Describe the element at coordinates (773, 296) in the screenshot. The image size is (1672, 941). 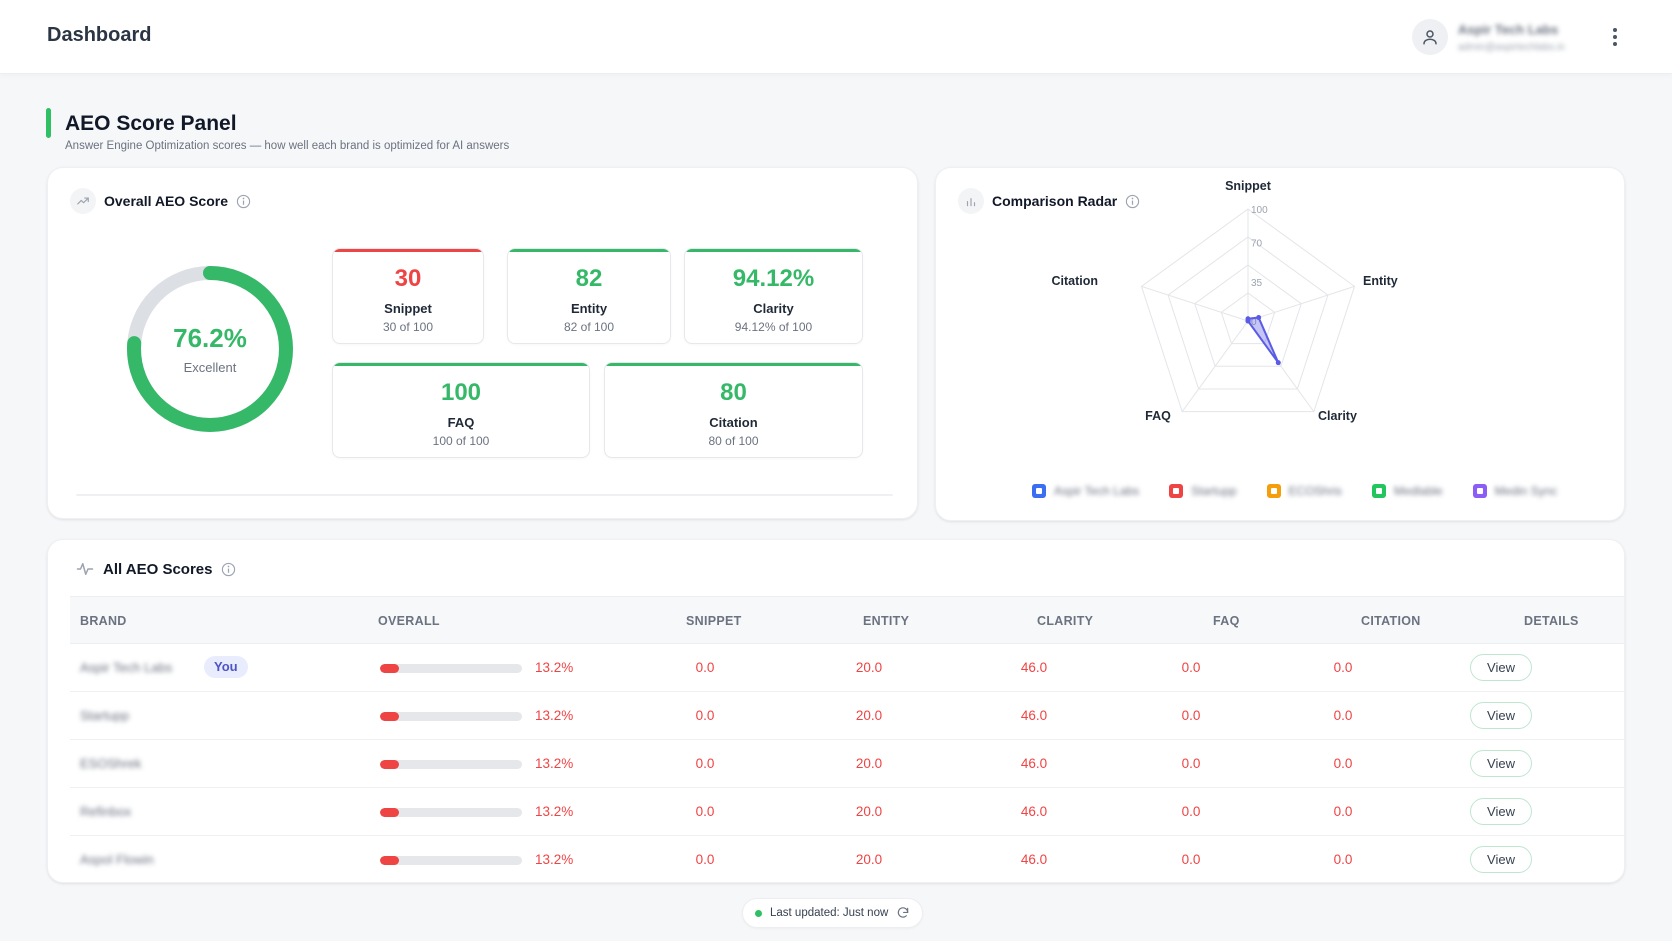
I see `metric-card-clarity: 94.12% Clarity 94.12% of 100` at that location.